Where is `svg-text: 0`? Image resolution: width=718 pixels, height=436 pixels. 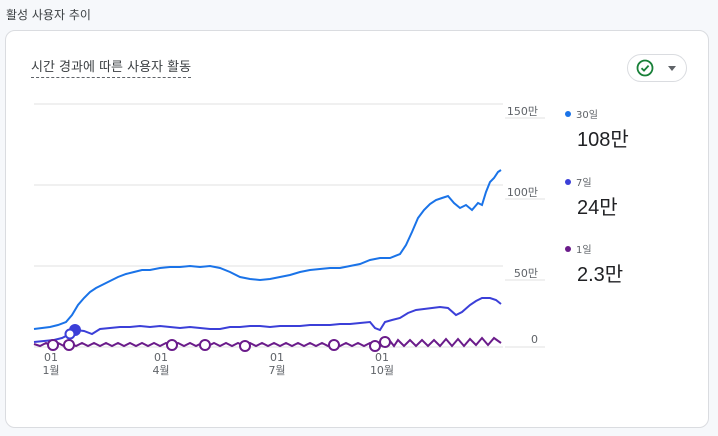 svg-text: 0 is located at coordinates (534, 339).